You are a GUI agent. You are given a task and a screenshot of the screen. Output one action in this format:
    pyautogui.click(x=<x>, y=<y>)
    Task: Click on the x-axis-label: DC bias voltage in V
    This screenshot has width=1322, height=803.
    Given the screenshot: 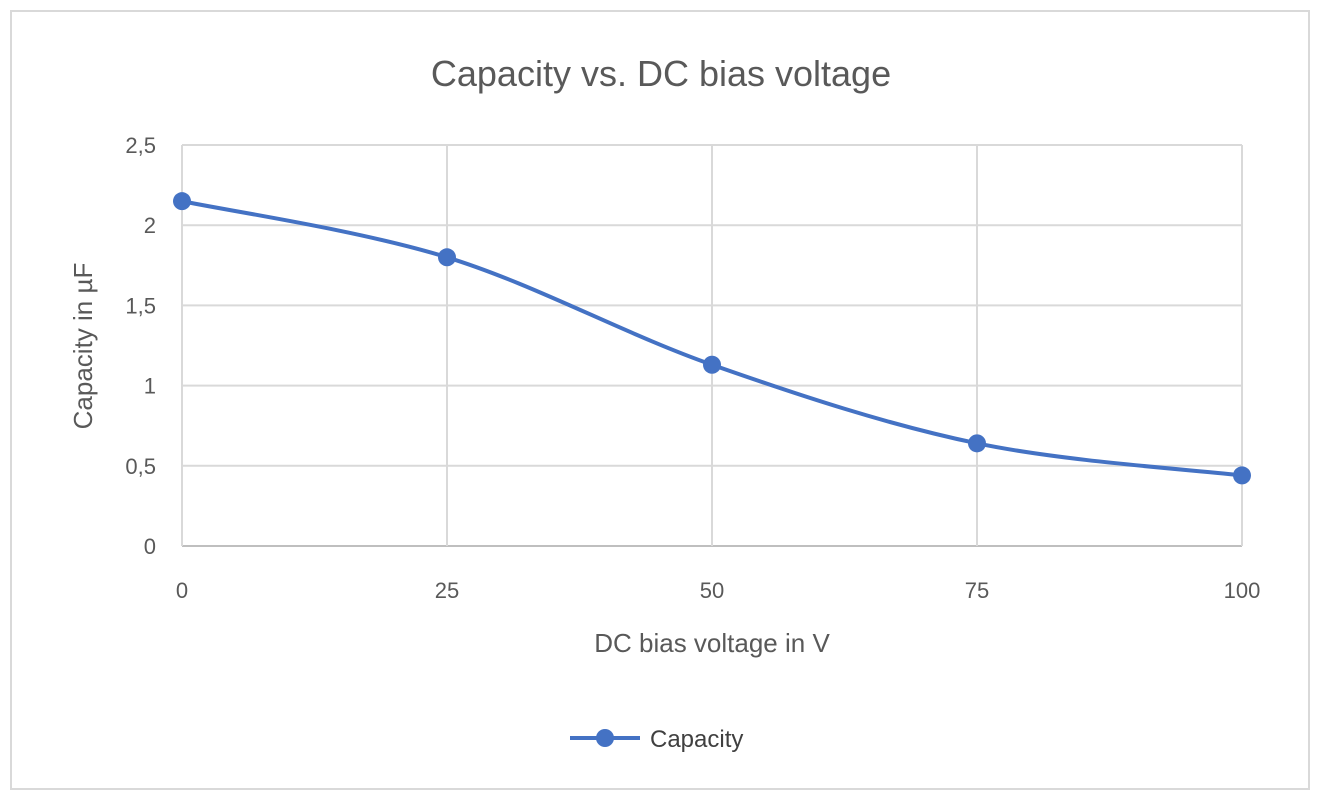 What is the action you would take?
    pyautogui.click(x=712, y=643)
    